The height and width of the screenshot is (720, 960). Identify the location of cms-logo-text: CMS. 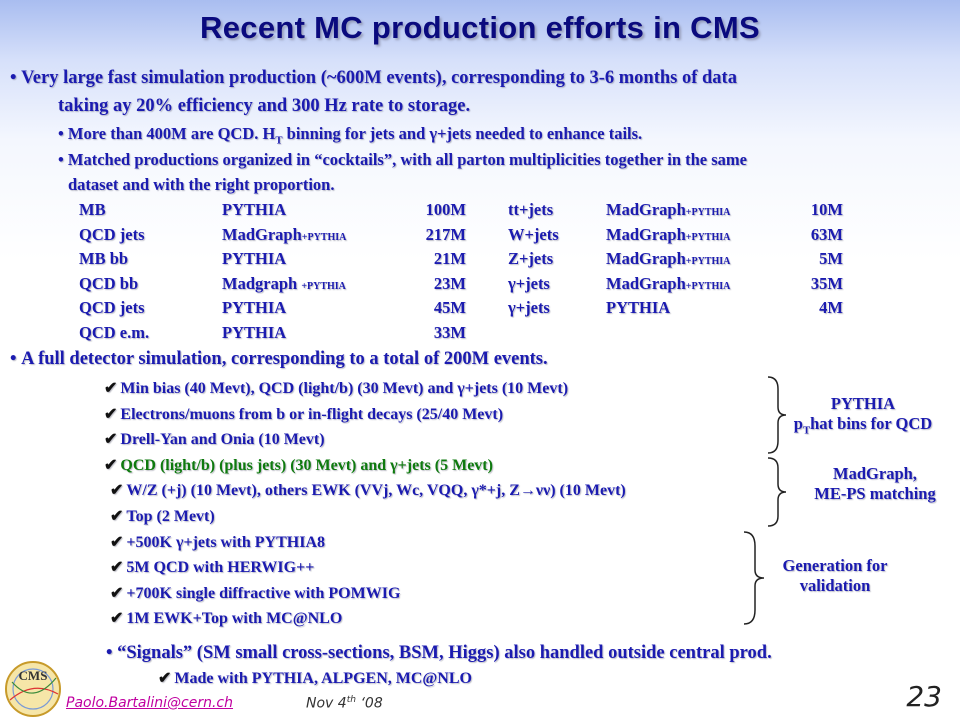
(33, 675).